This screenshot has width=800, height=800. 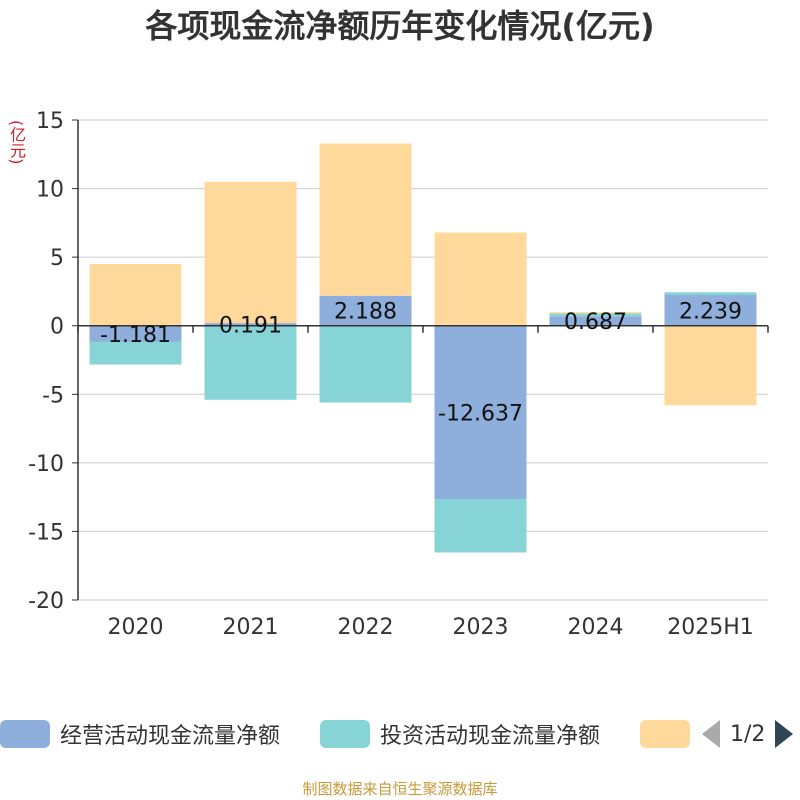 I want to click on bar-investing-2024, so click(x=595, y=315).